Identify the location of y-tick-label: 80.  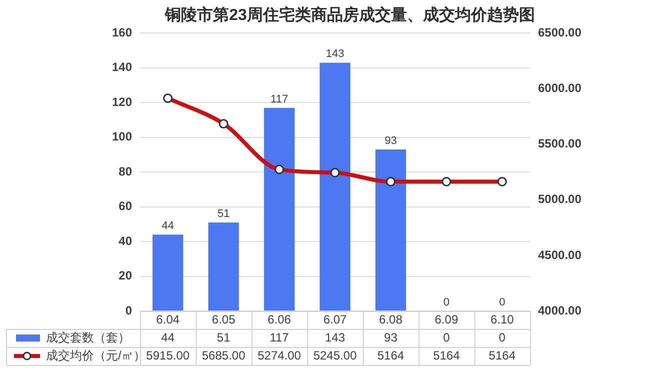
(125, 171).